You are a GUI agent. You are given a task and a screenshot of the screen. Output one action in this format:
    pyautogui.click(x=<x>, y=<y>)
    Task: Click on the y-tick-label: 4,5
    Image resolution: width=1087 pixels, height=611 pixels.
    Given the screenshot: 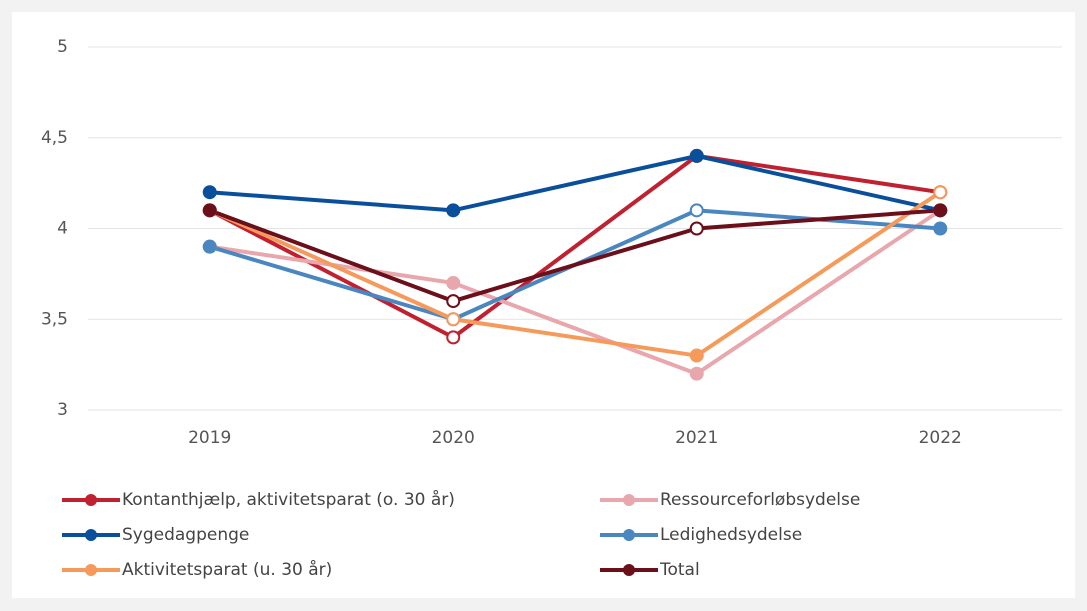 What is the action you would take?
    pyautogui.click(x=54, y=138)
    